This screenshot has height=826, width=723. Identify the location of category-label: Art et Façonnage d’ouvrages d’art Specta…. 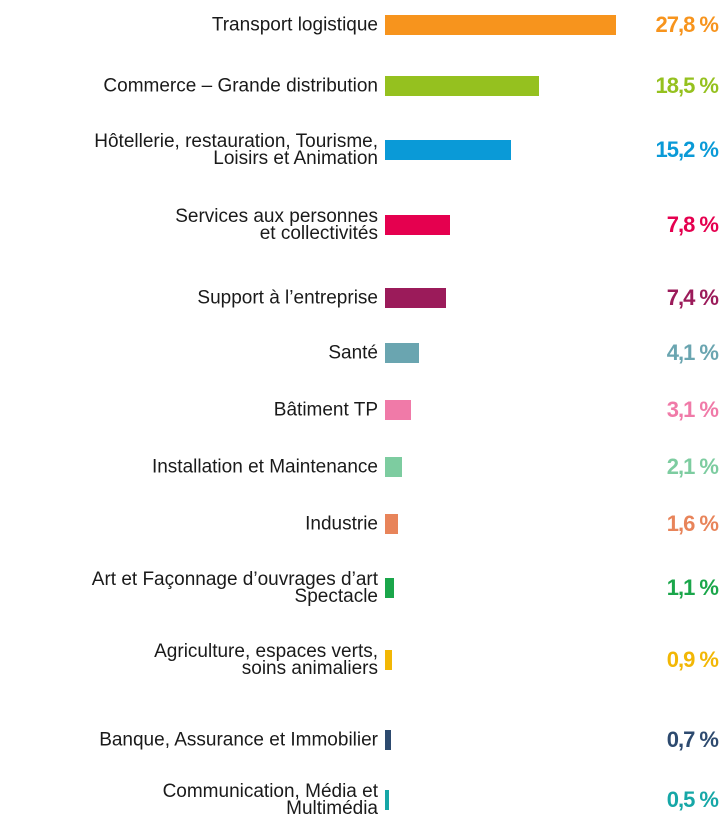
(234, 588).